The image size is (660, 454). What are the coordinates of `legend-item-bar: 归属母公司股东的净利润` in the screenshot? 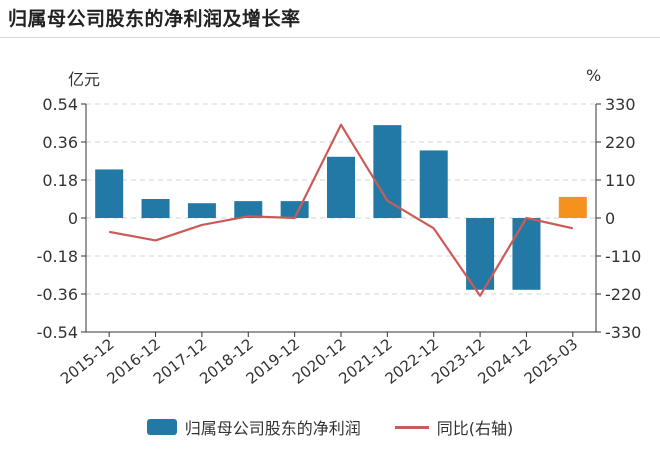 It's located at (253, 427).